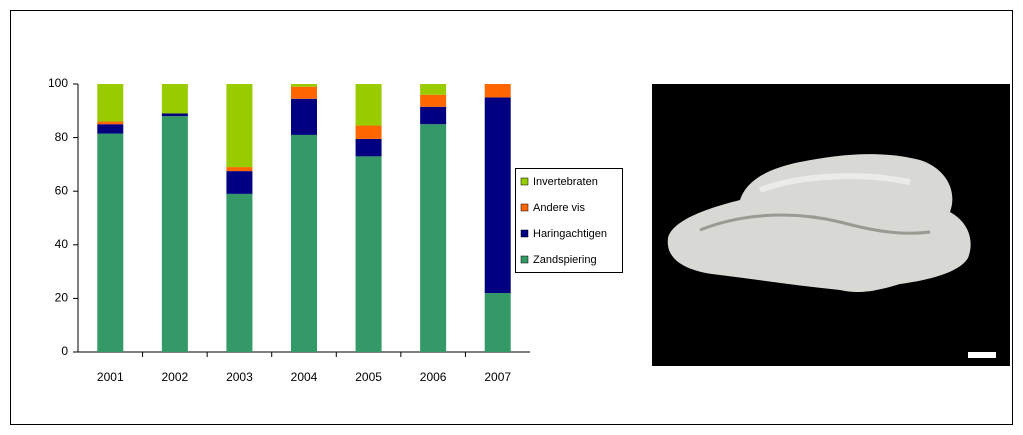 The width and height of the screenshot is (1023, 435). I want to click on y-tick-label: 20, so click(62, 298).